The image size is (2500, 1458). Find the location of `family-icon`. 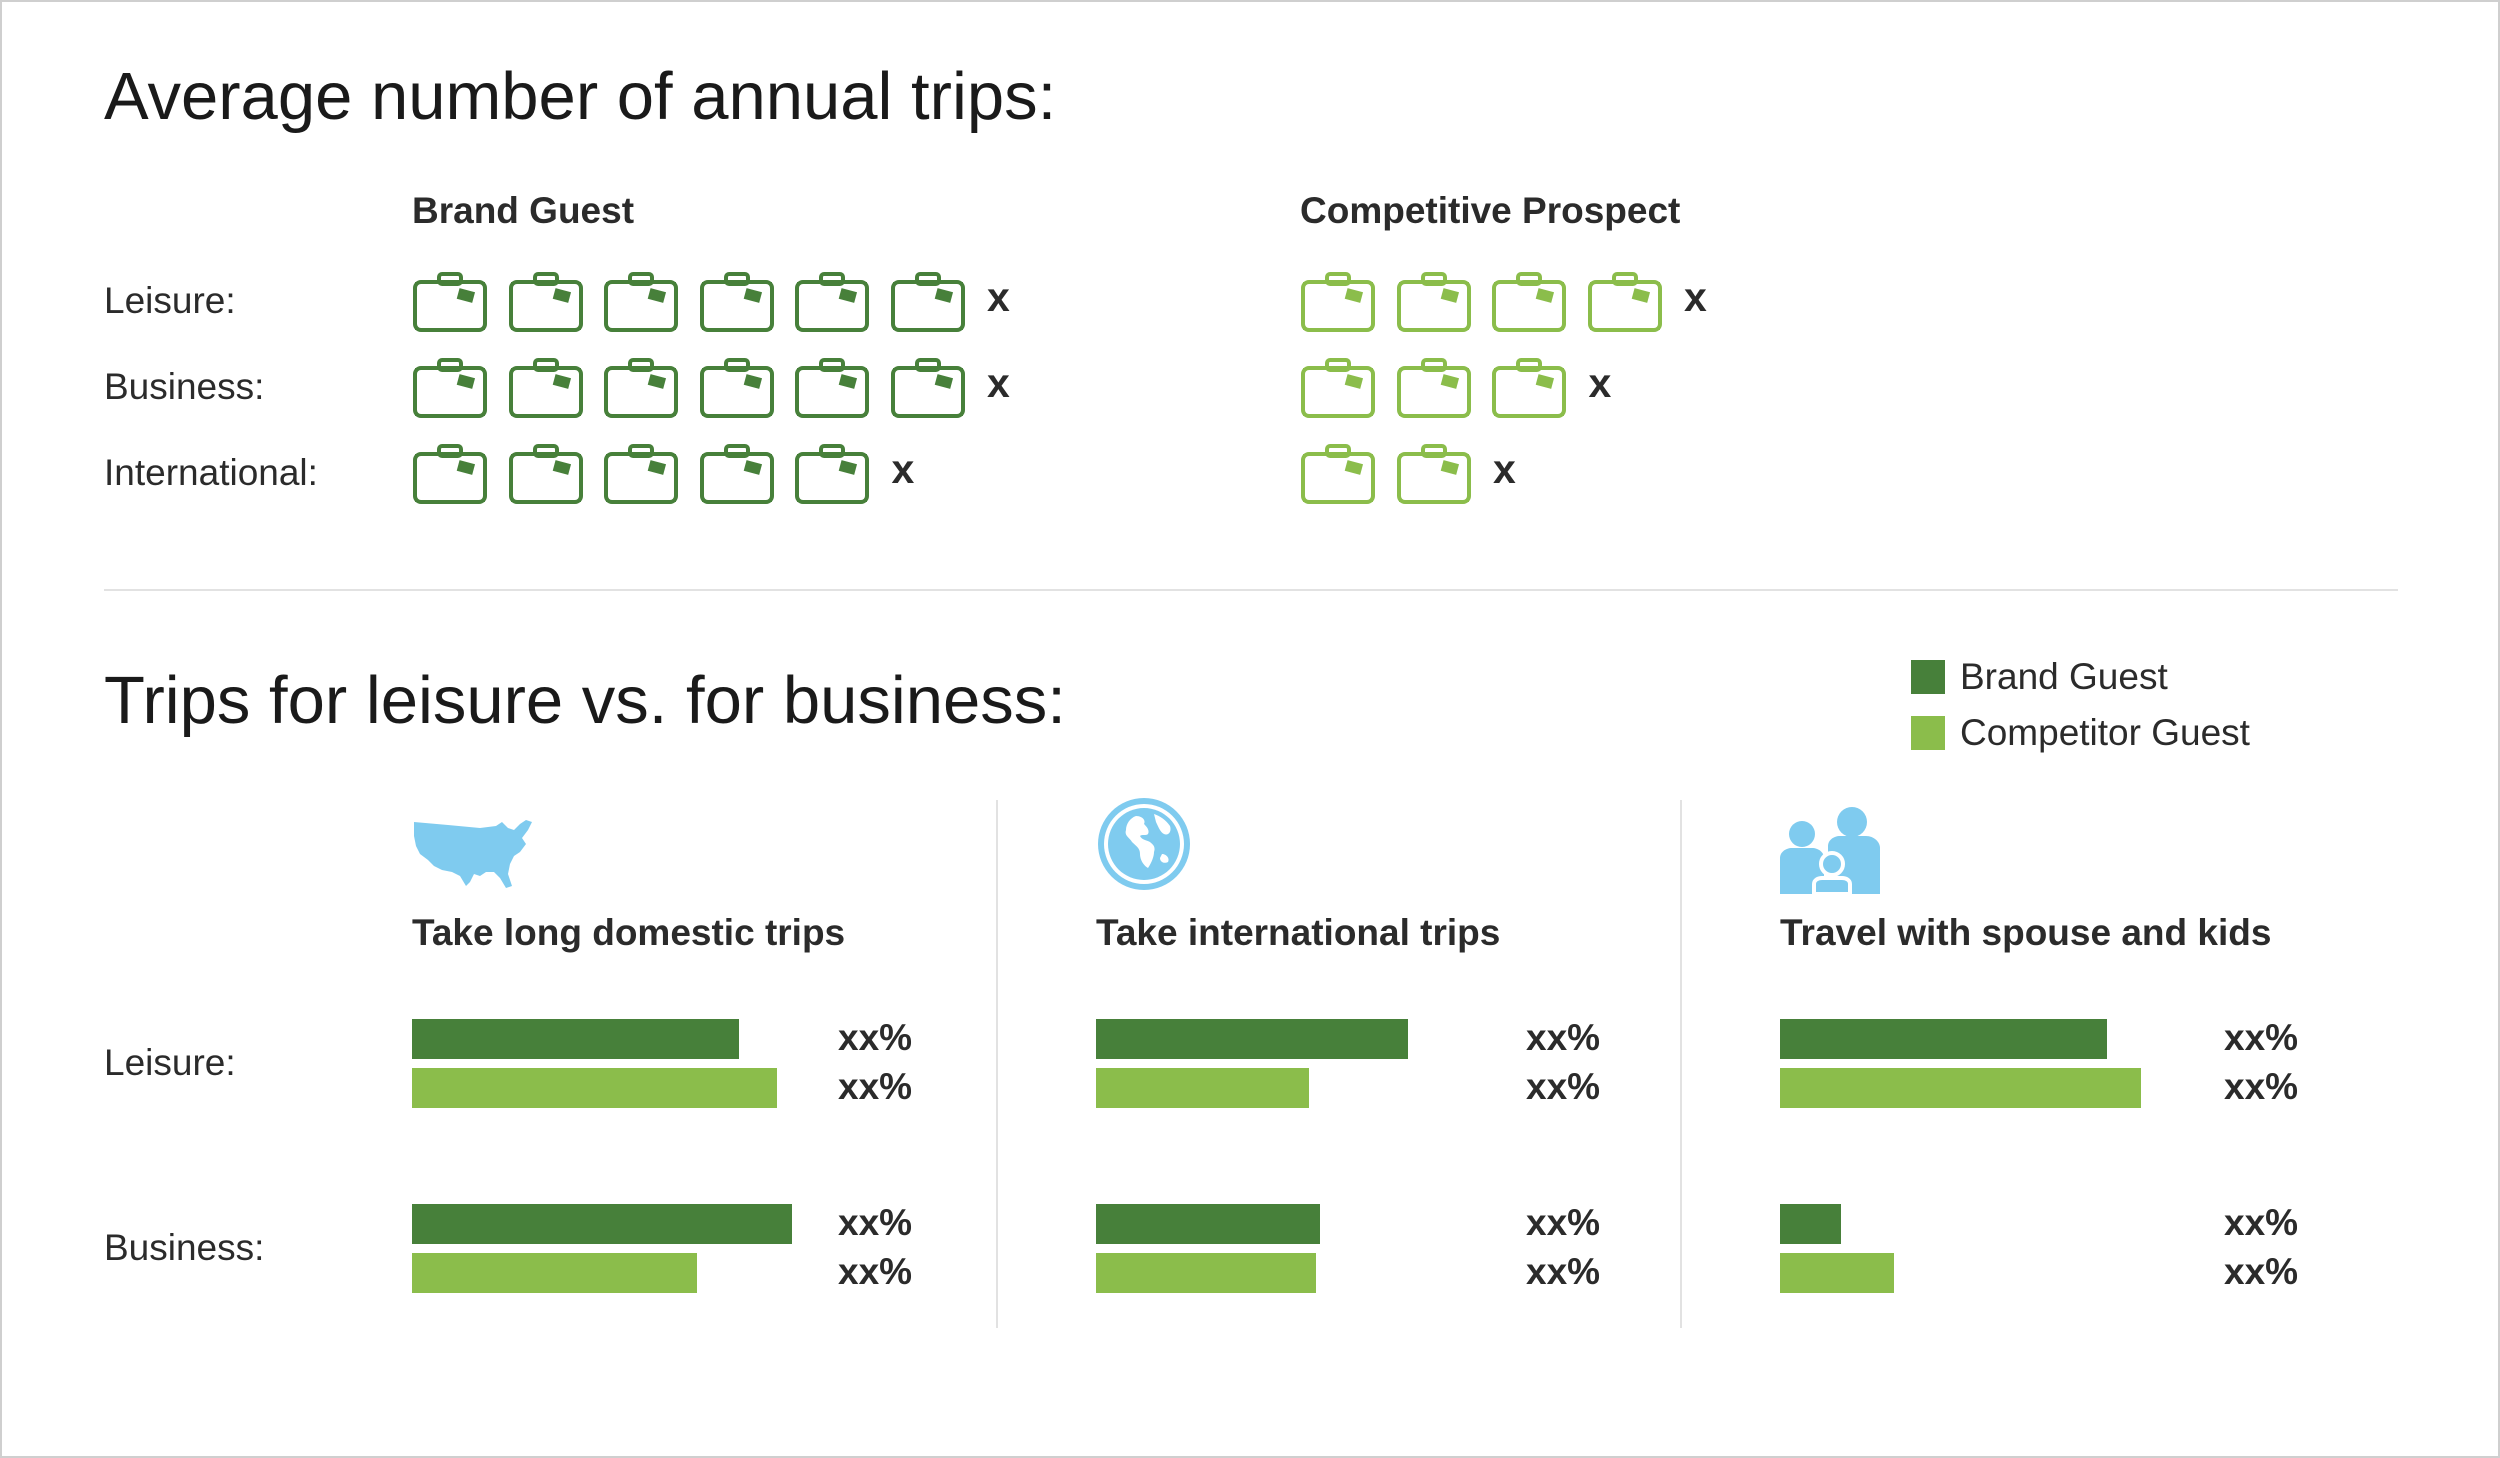

family-icon is located at coordinates (1830, 850).